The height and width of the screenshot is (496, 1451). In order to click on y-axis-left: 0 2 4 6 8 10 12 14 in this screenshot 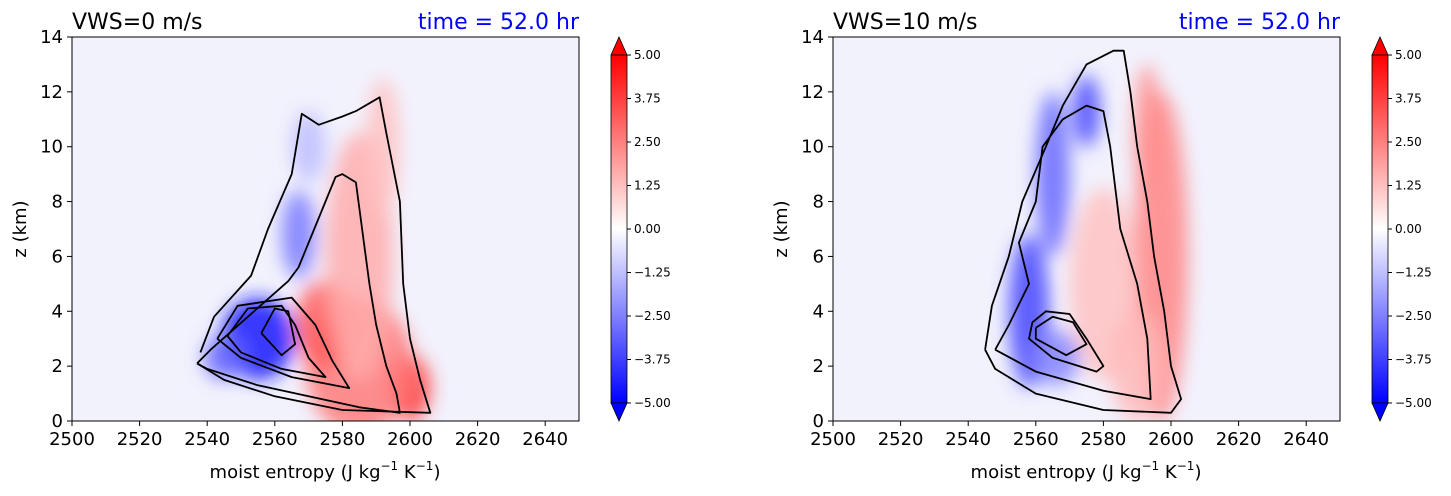, I will do `click(56, 229)`.